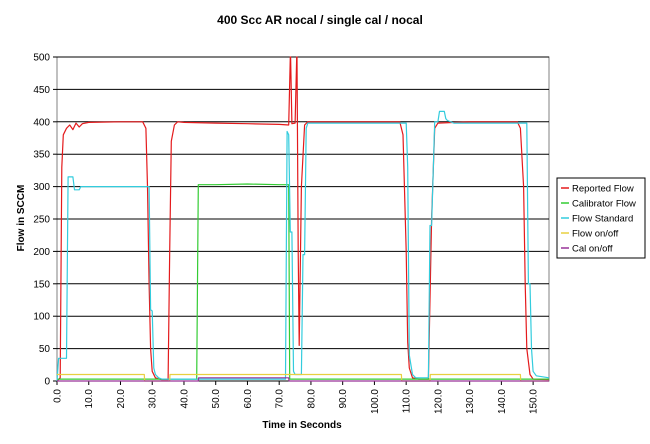 Image resolution: width=650 pixels, height=444 pixels. Describe the element at coordinates (45, 349) in the screenshot. I see `y-tick-label: 50` at that location.